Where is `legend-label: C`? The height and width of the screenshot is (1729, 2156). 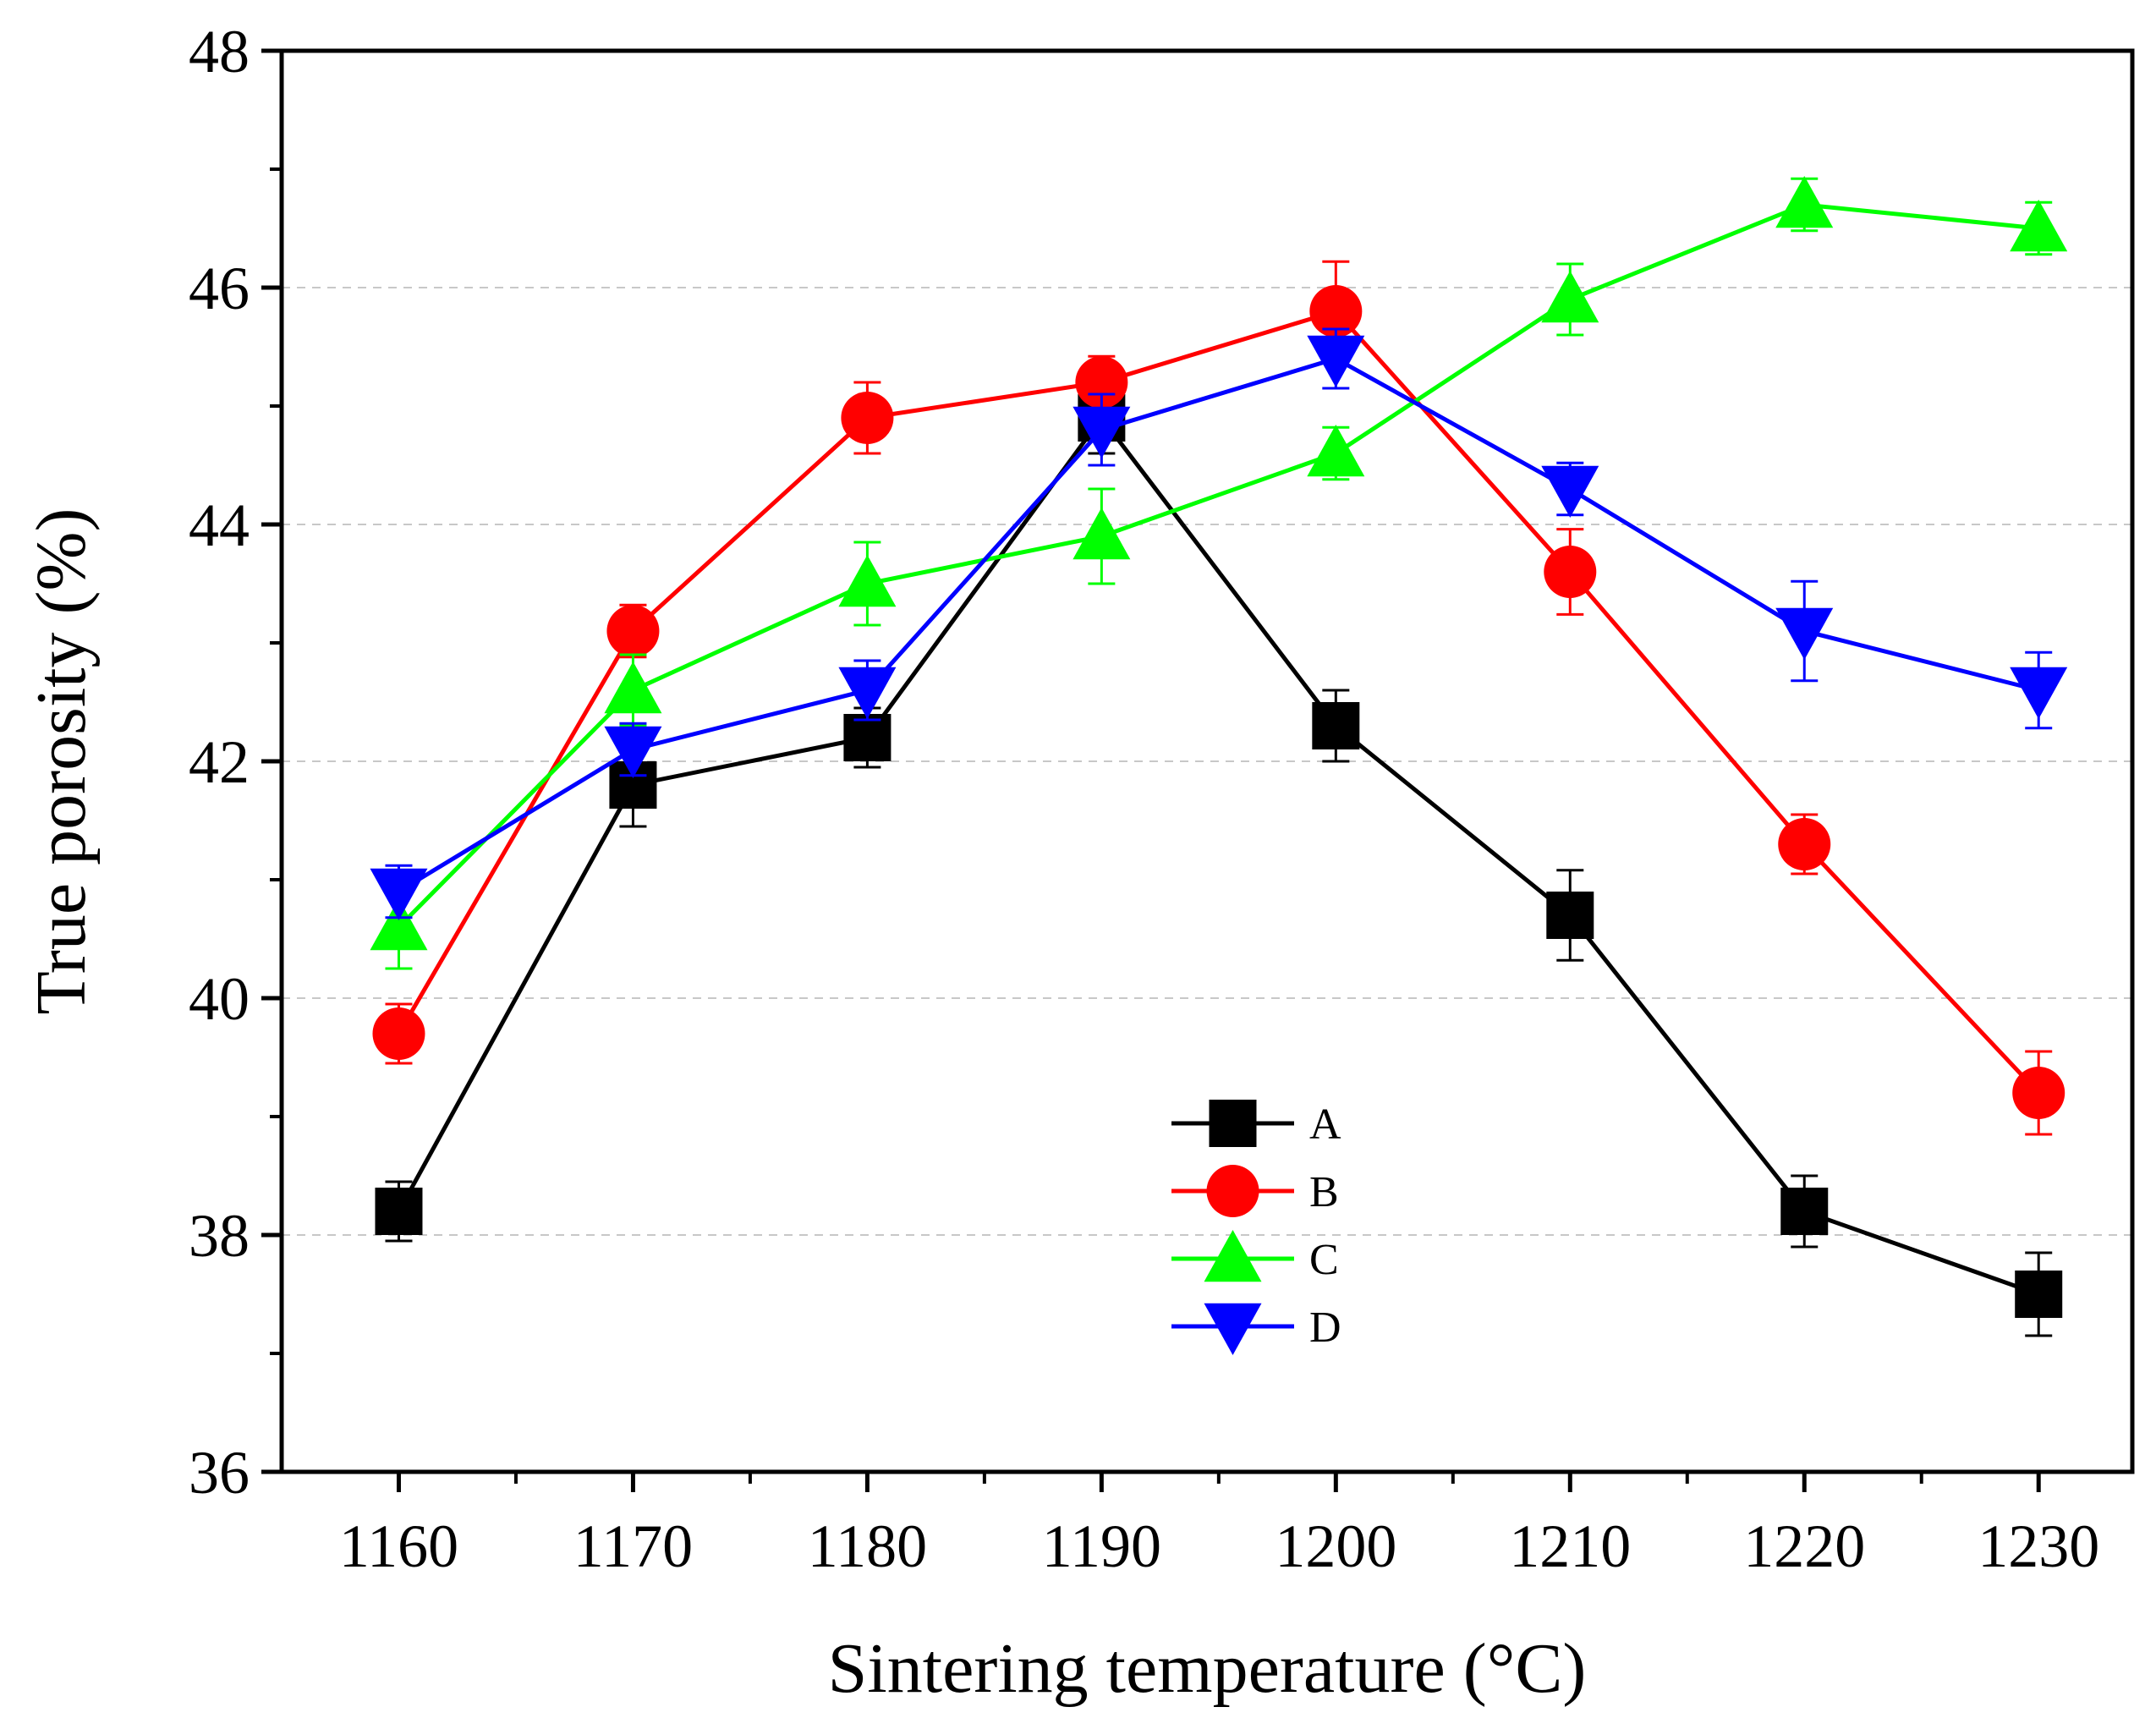 legend-label: C is located at coordinates (1324, 1260).